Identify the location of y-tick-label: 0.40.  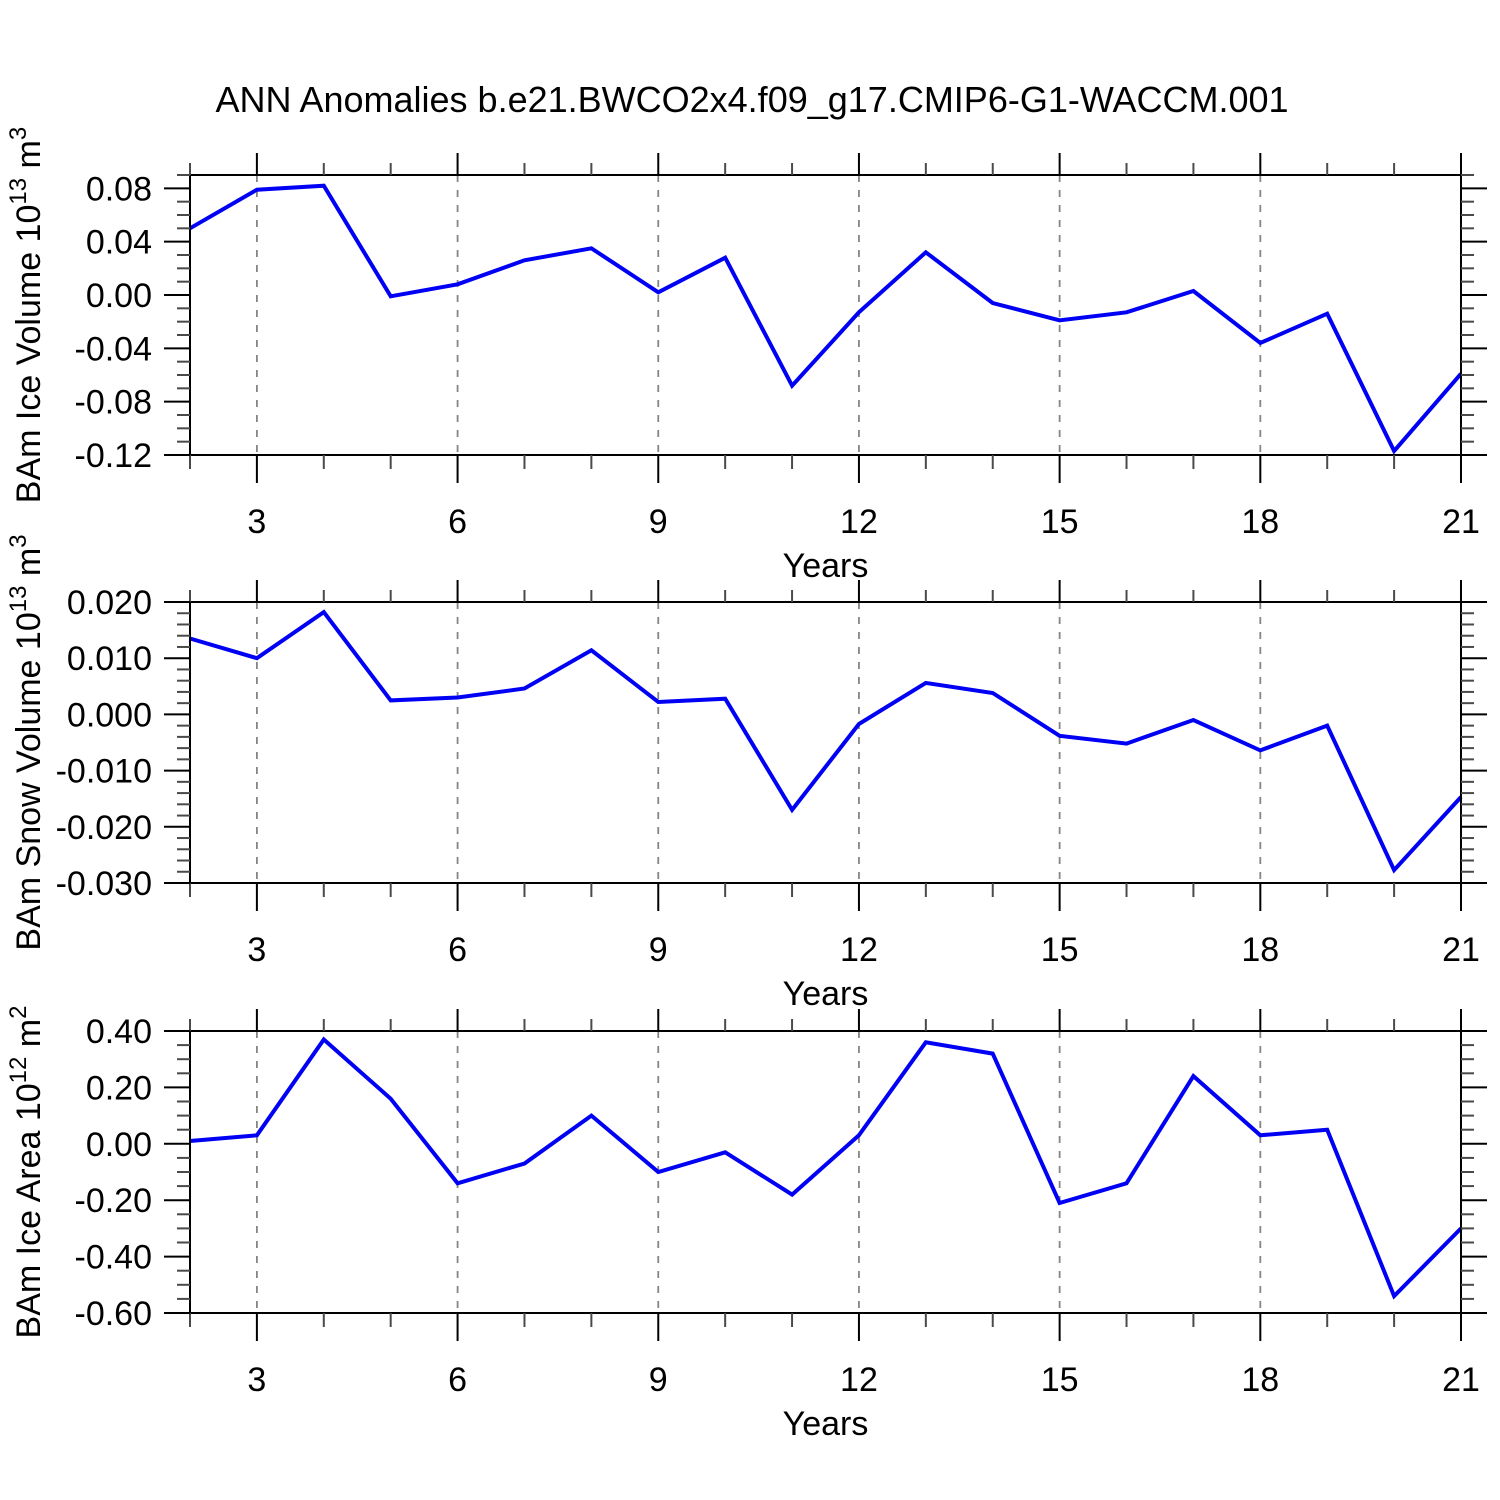
(119, 1032).